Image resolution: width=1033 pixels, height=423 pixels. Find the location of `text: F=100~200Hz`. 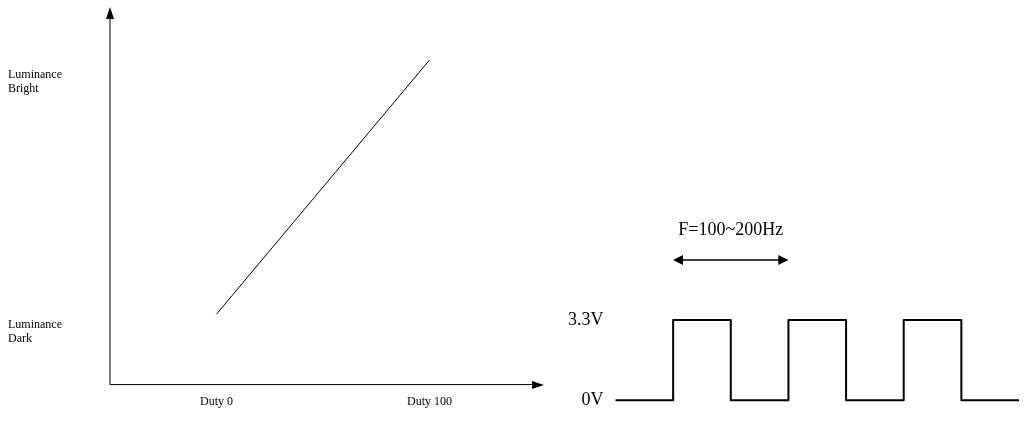

text: F=100~200Hz is located at coordinates (731, 228).